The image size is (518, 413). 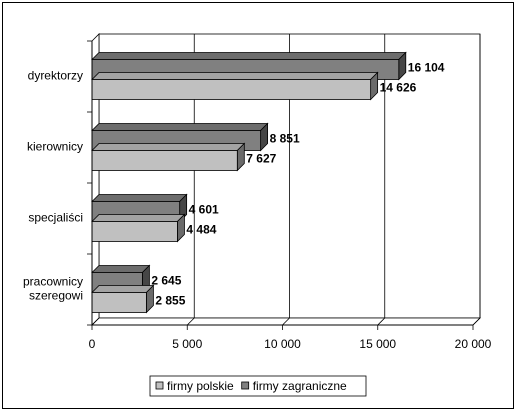 I want to click on legend-label: firmy zagraniczne, so click(x=300, y=386).